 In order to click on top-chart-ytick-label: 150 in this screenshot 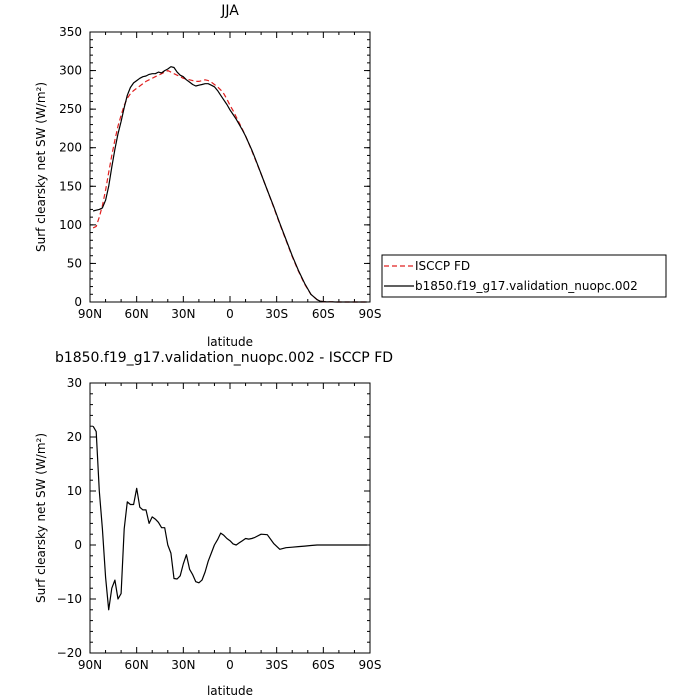, I will do `click(70, 186)`.